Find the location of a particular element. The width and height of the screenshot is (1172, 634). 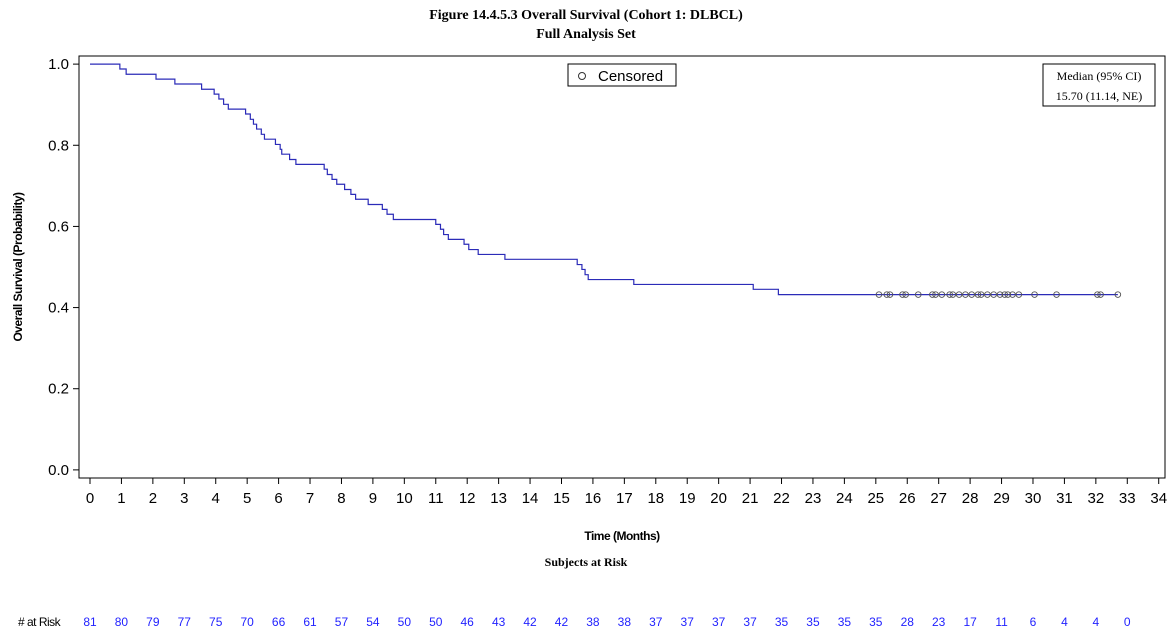

x-tick-label: 12 is located at coordinates (467, 498).